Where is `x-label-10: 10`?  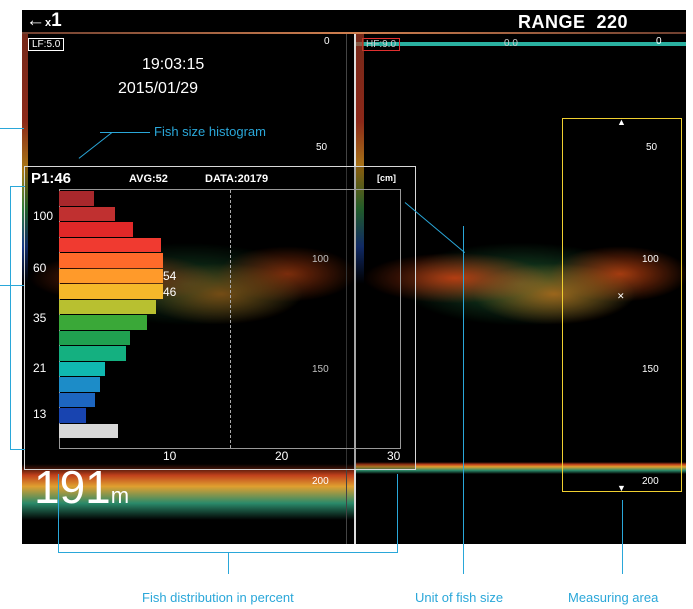 x-label-10: 10 is located at coordinates (170, 456).